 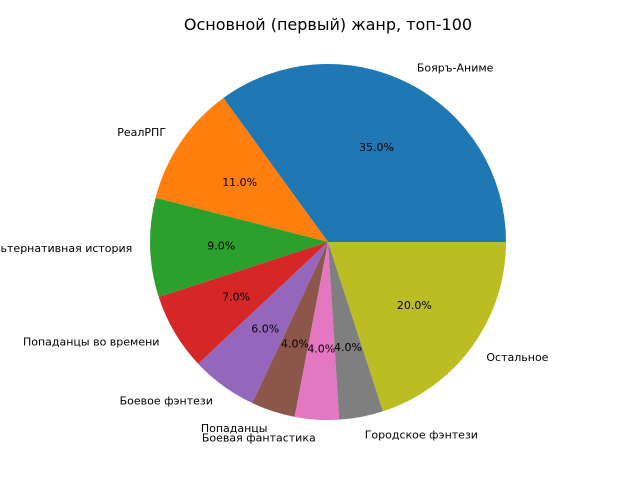 I want to click on slice-label-5: Боевое фэнтези, so click(x=166, y=400).